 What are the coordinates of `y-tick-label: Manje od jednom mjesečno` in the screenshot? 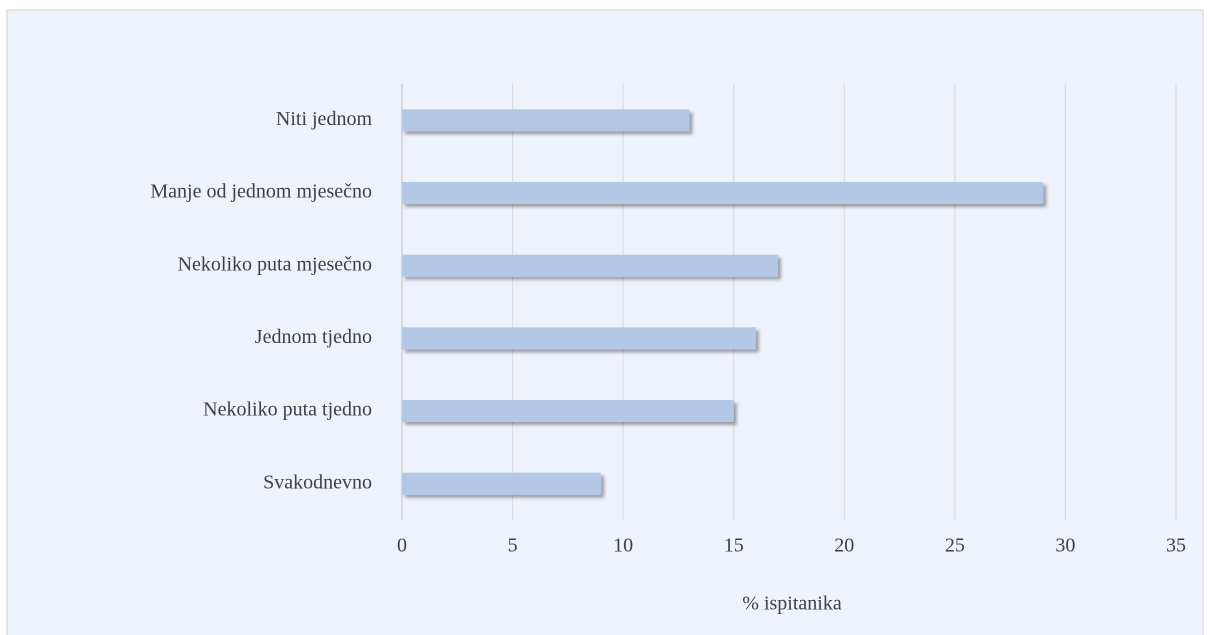 It's located at (261, 192).